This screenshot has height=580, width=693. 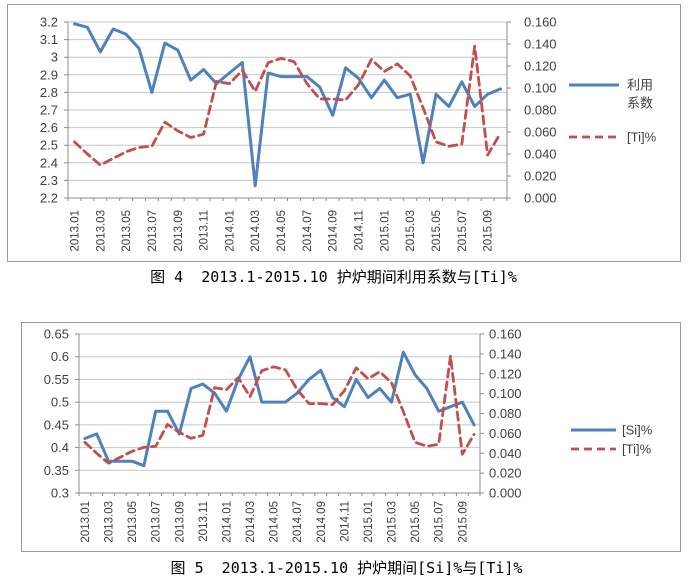 I want to click on left-axis-label: 0.6, so click(x=60, y=356).